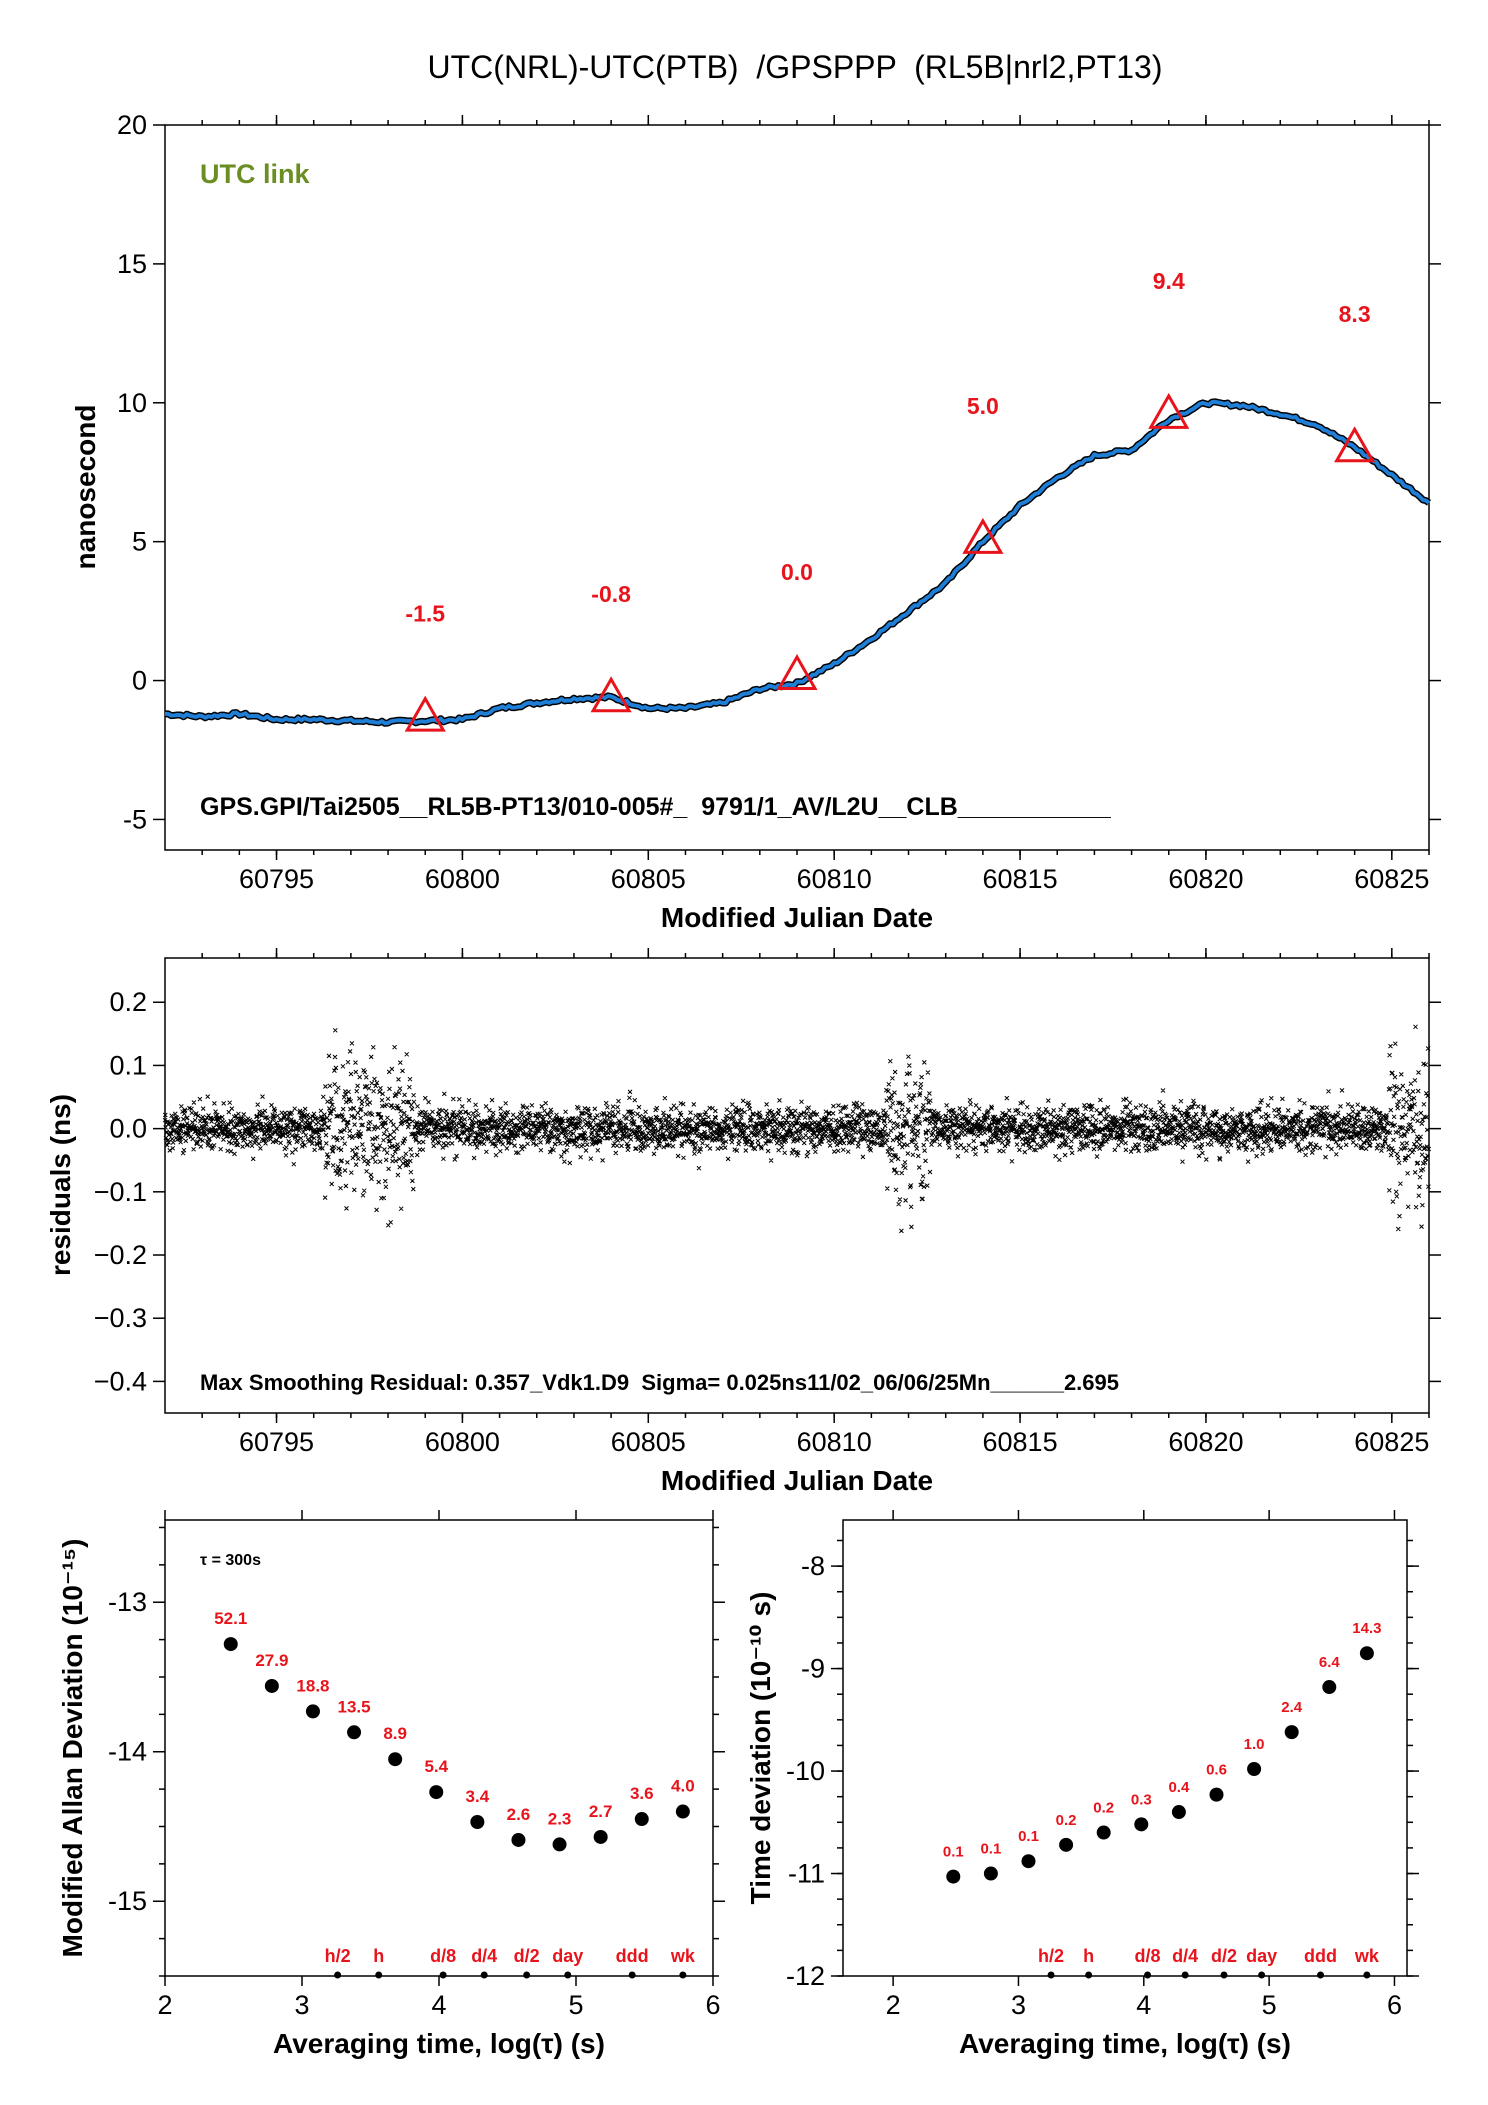 This screenshot has height=2105, width=1488. I want to click on x-tick-label: 6, so click(712, 2005).